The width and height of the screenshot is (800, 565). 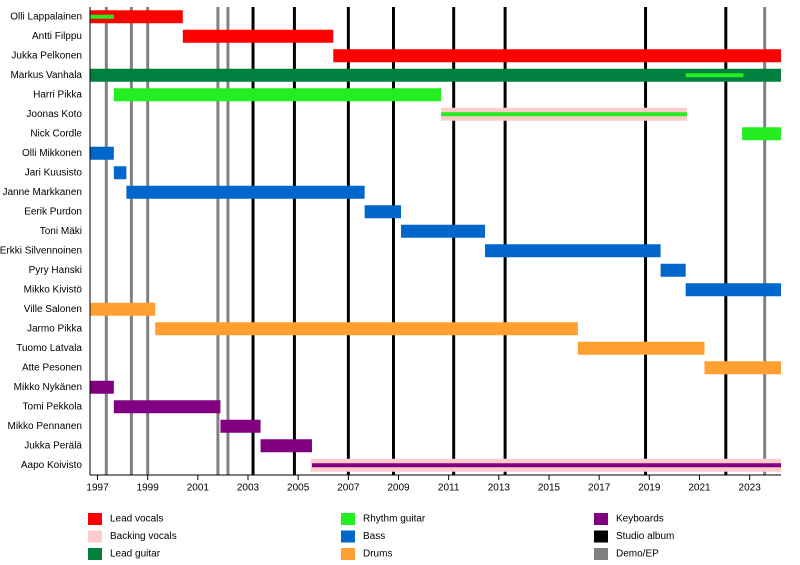 I want to click on member-label: Markus Vanhala, so click(x=46, y=75).